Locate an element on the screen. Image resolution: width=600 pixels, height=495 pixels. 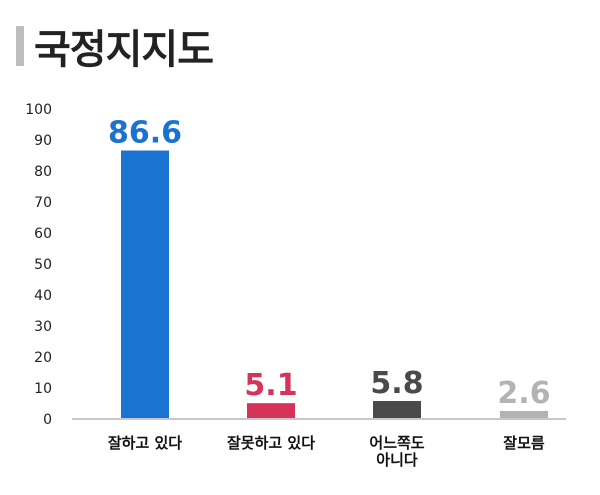
x-category-label: 아니다 is located at coordinates (397, 460).